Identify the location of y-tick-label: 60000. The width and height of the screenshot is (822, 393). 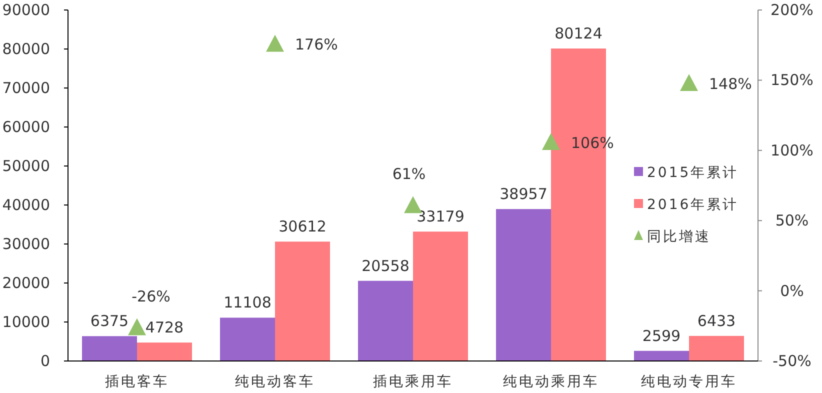
(26, 127).